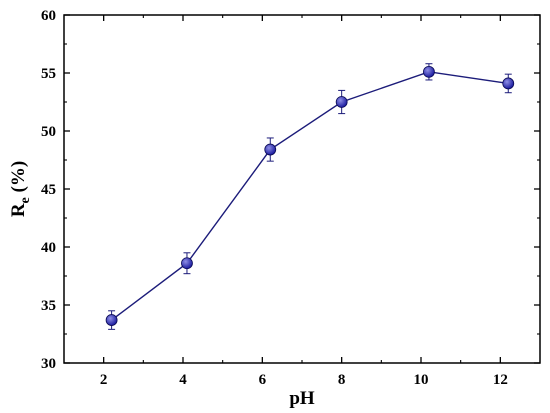 The image size is (550, 413). What do you see at coordinates (25, 200) in the screenshot?
I see `y-axis-title-subscript: e` at bounding box center [25, 200].